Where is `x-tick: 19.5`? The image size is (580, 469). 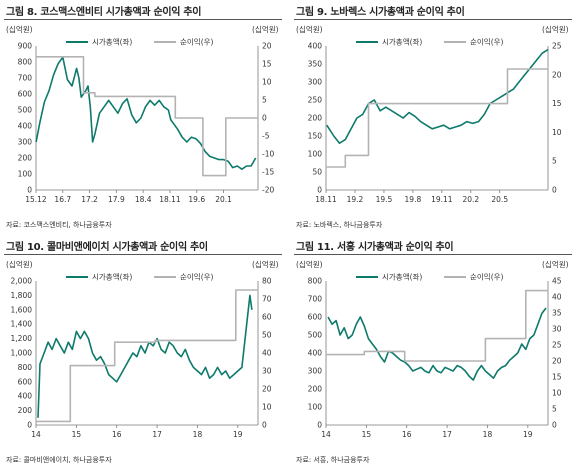 x-tick: 19.5 is located at coordinates (384, 199).